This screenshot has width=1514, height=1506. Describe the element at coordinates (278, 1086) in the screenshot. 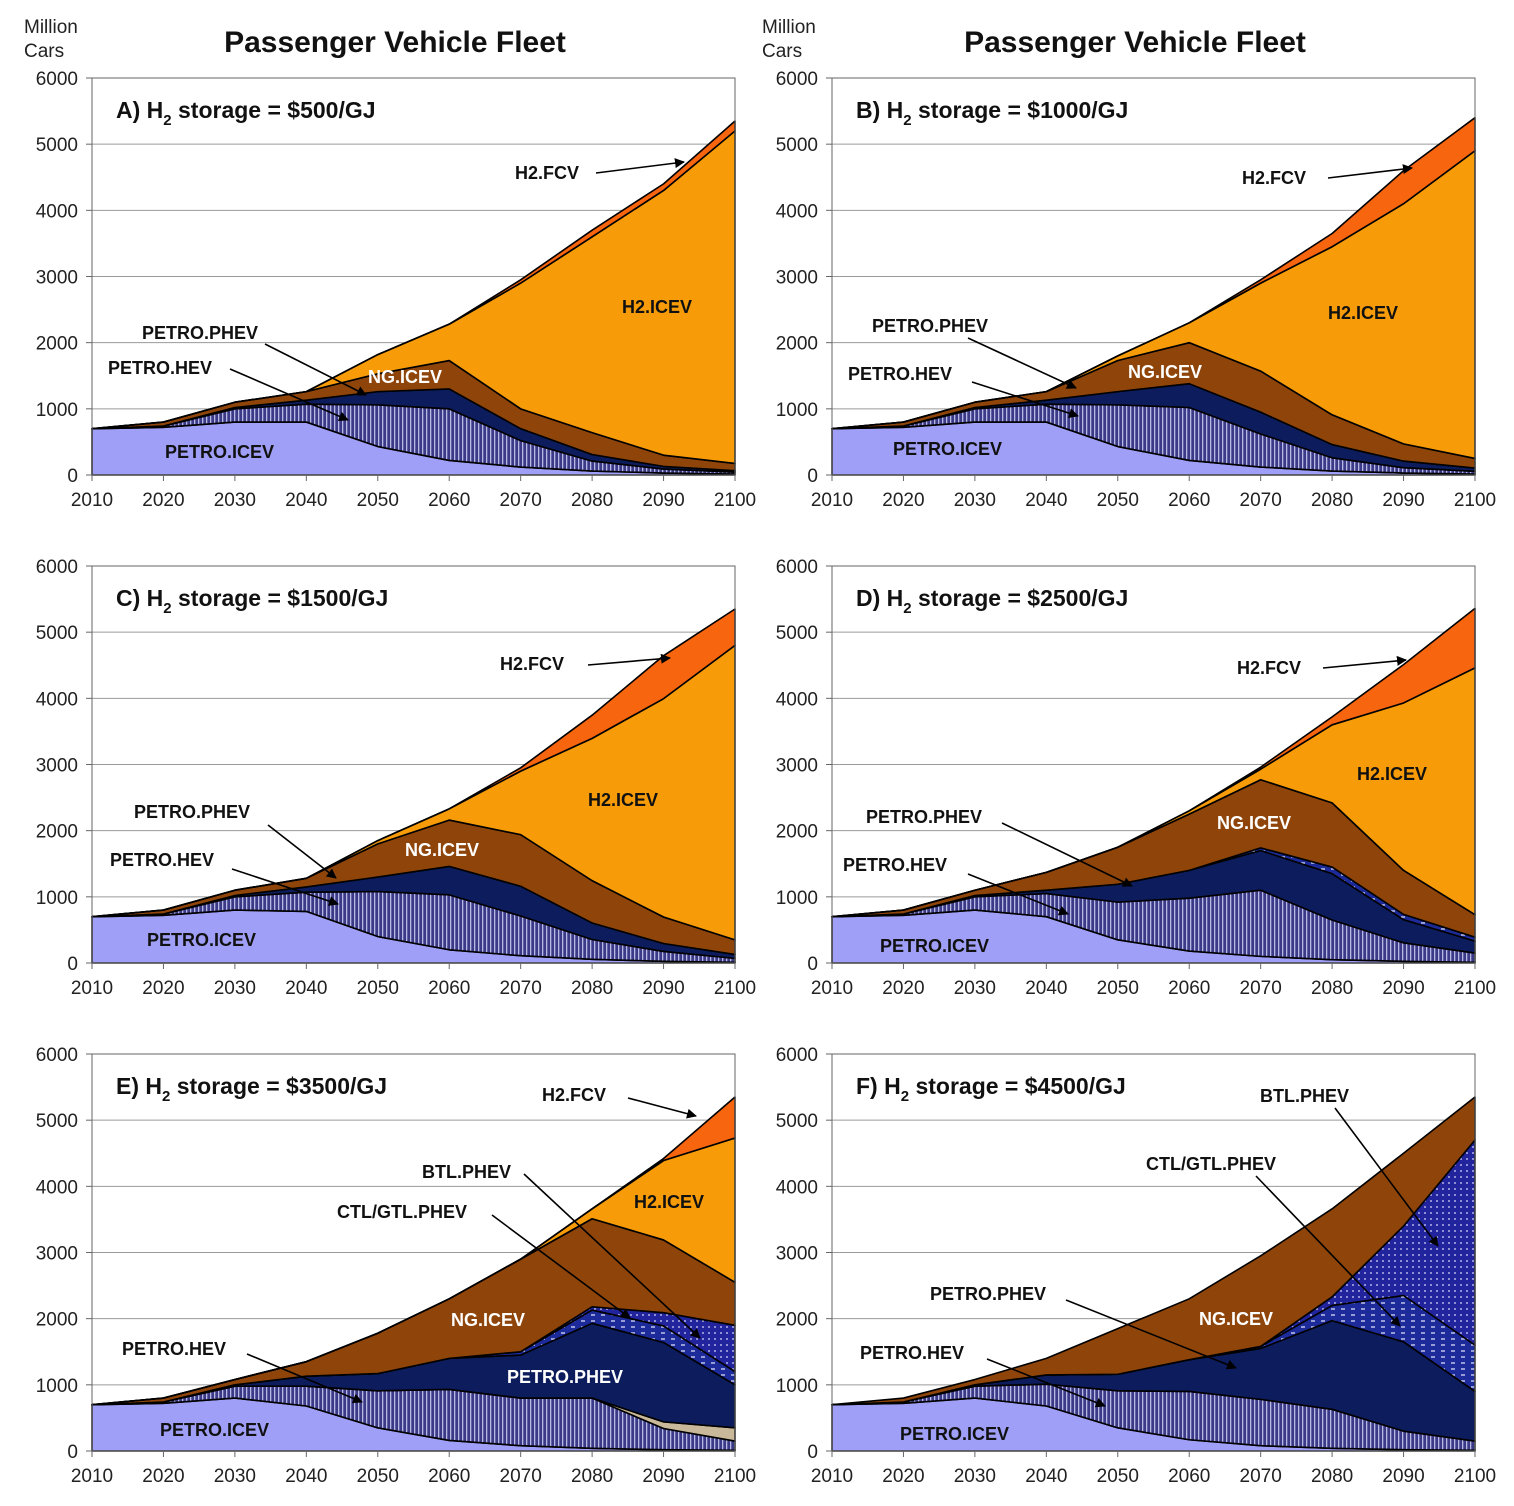

I see `panel-title-suffix: storage = $3500/GJ` at that location.